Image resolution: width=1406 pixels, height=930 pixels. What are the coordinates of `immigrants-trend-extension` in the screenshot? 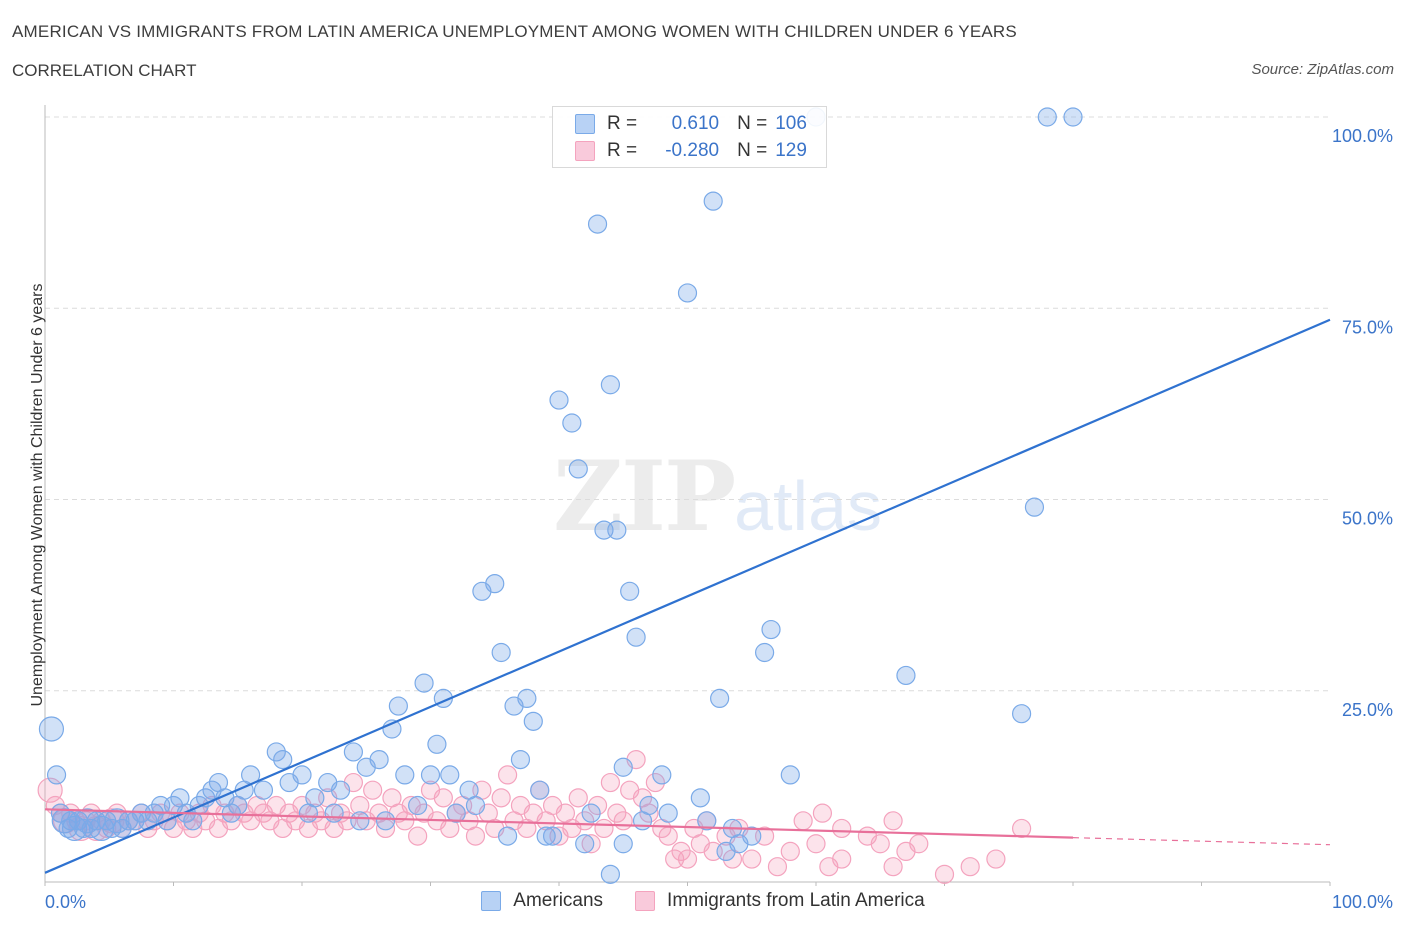 It's located at (1201, 841).